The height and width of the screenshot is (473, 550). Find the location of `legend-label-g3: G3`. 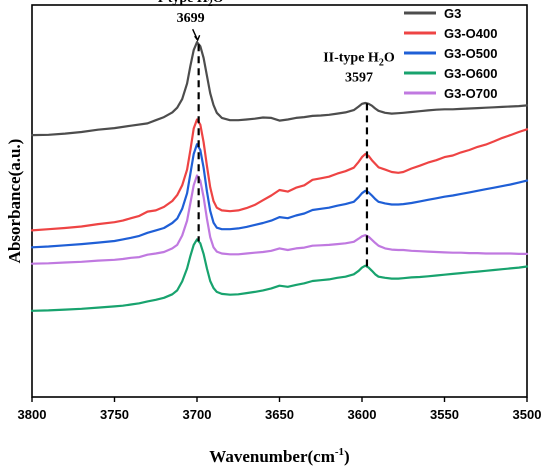

legend-label-g3: G3 is located at coordinates (452, 13).